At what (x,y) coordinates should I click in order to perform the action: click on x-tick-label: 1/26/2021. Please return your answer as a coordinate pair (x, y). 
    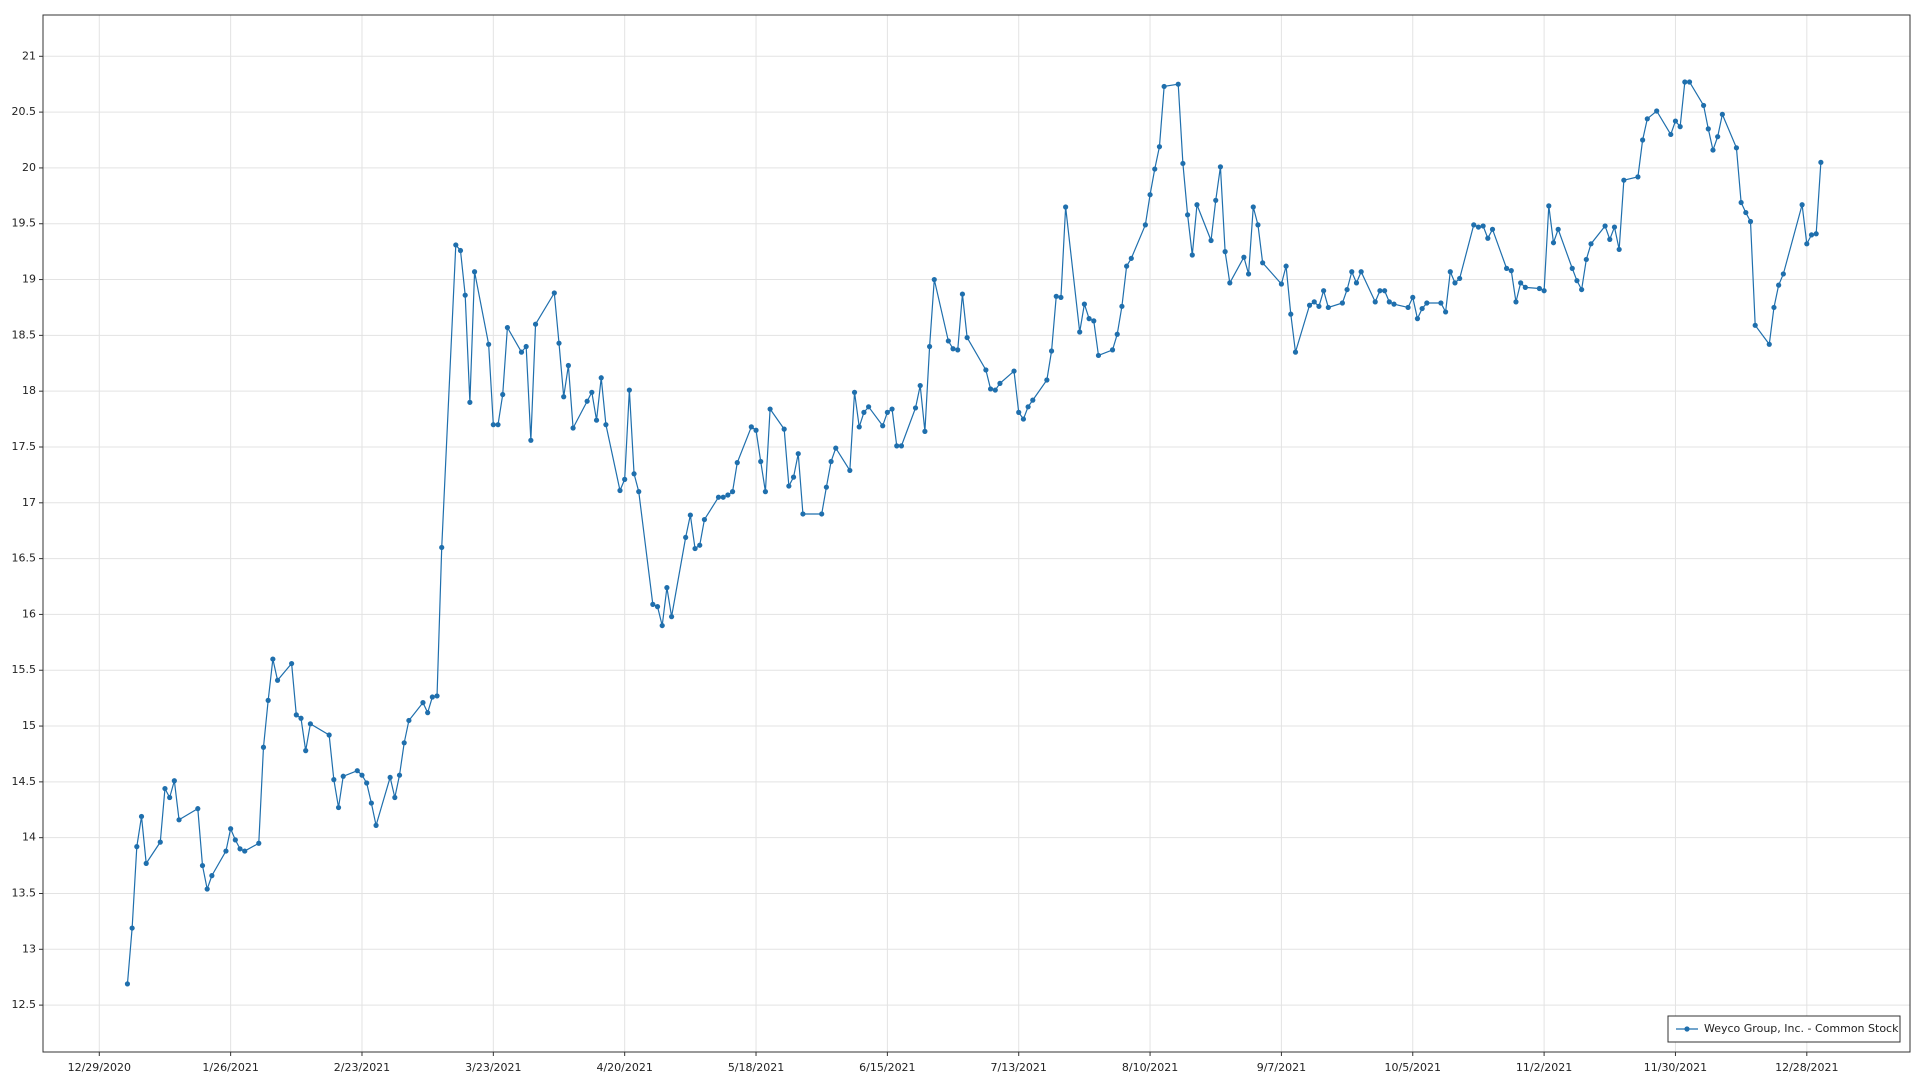
    Looking at the image, I should click on (230, 1067).